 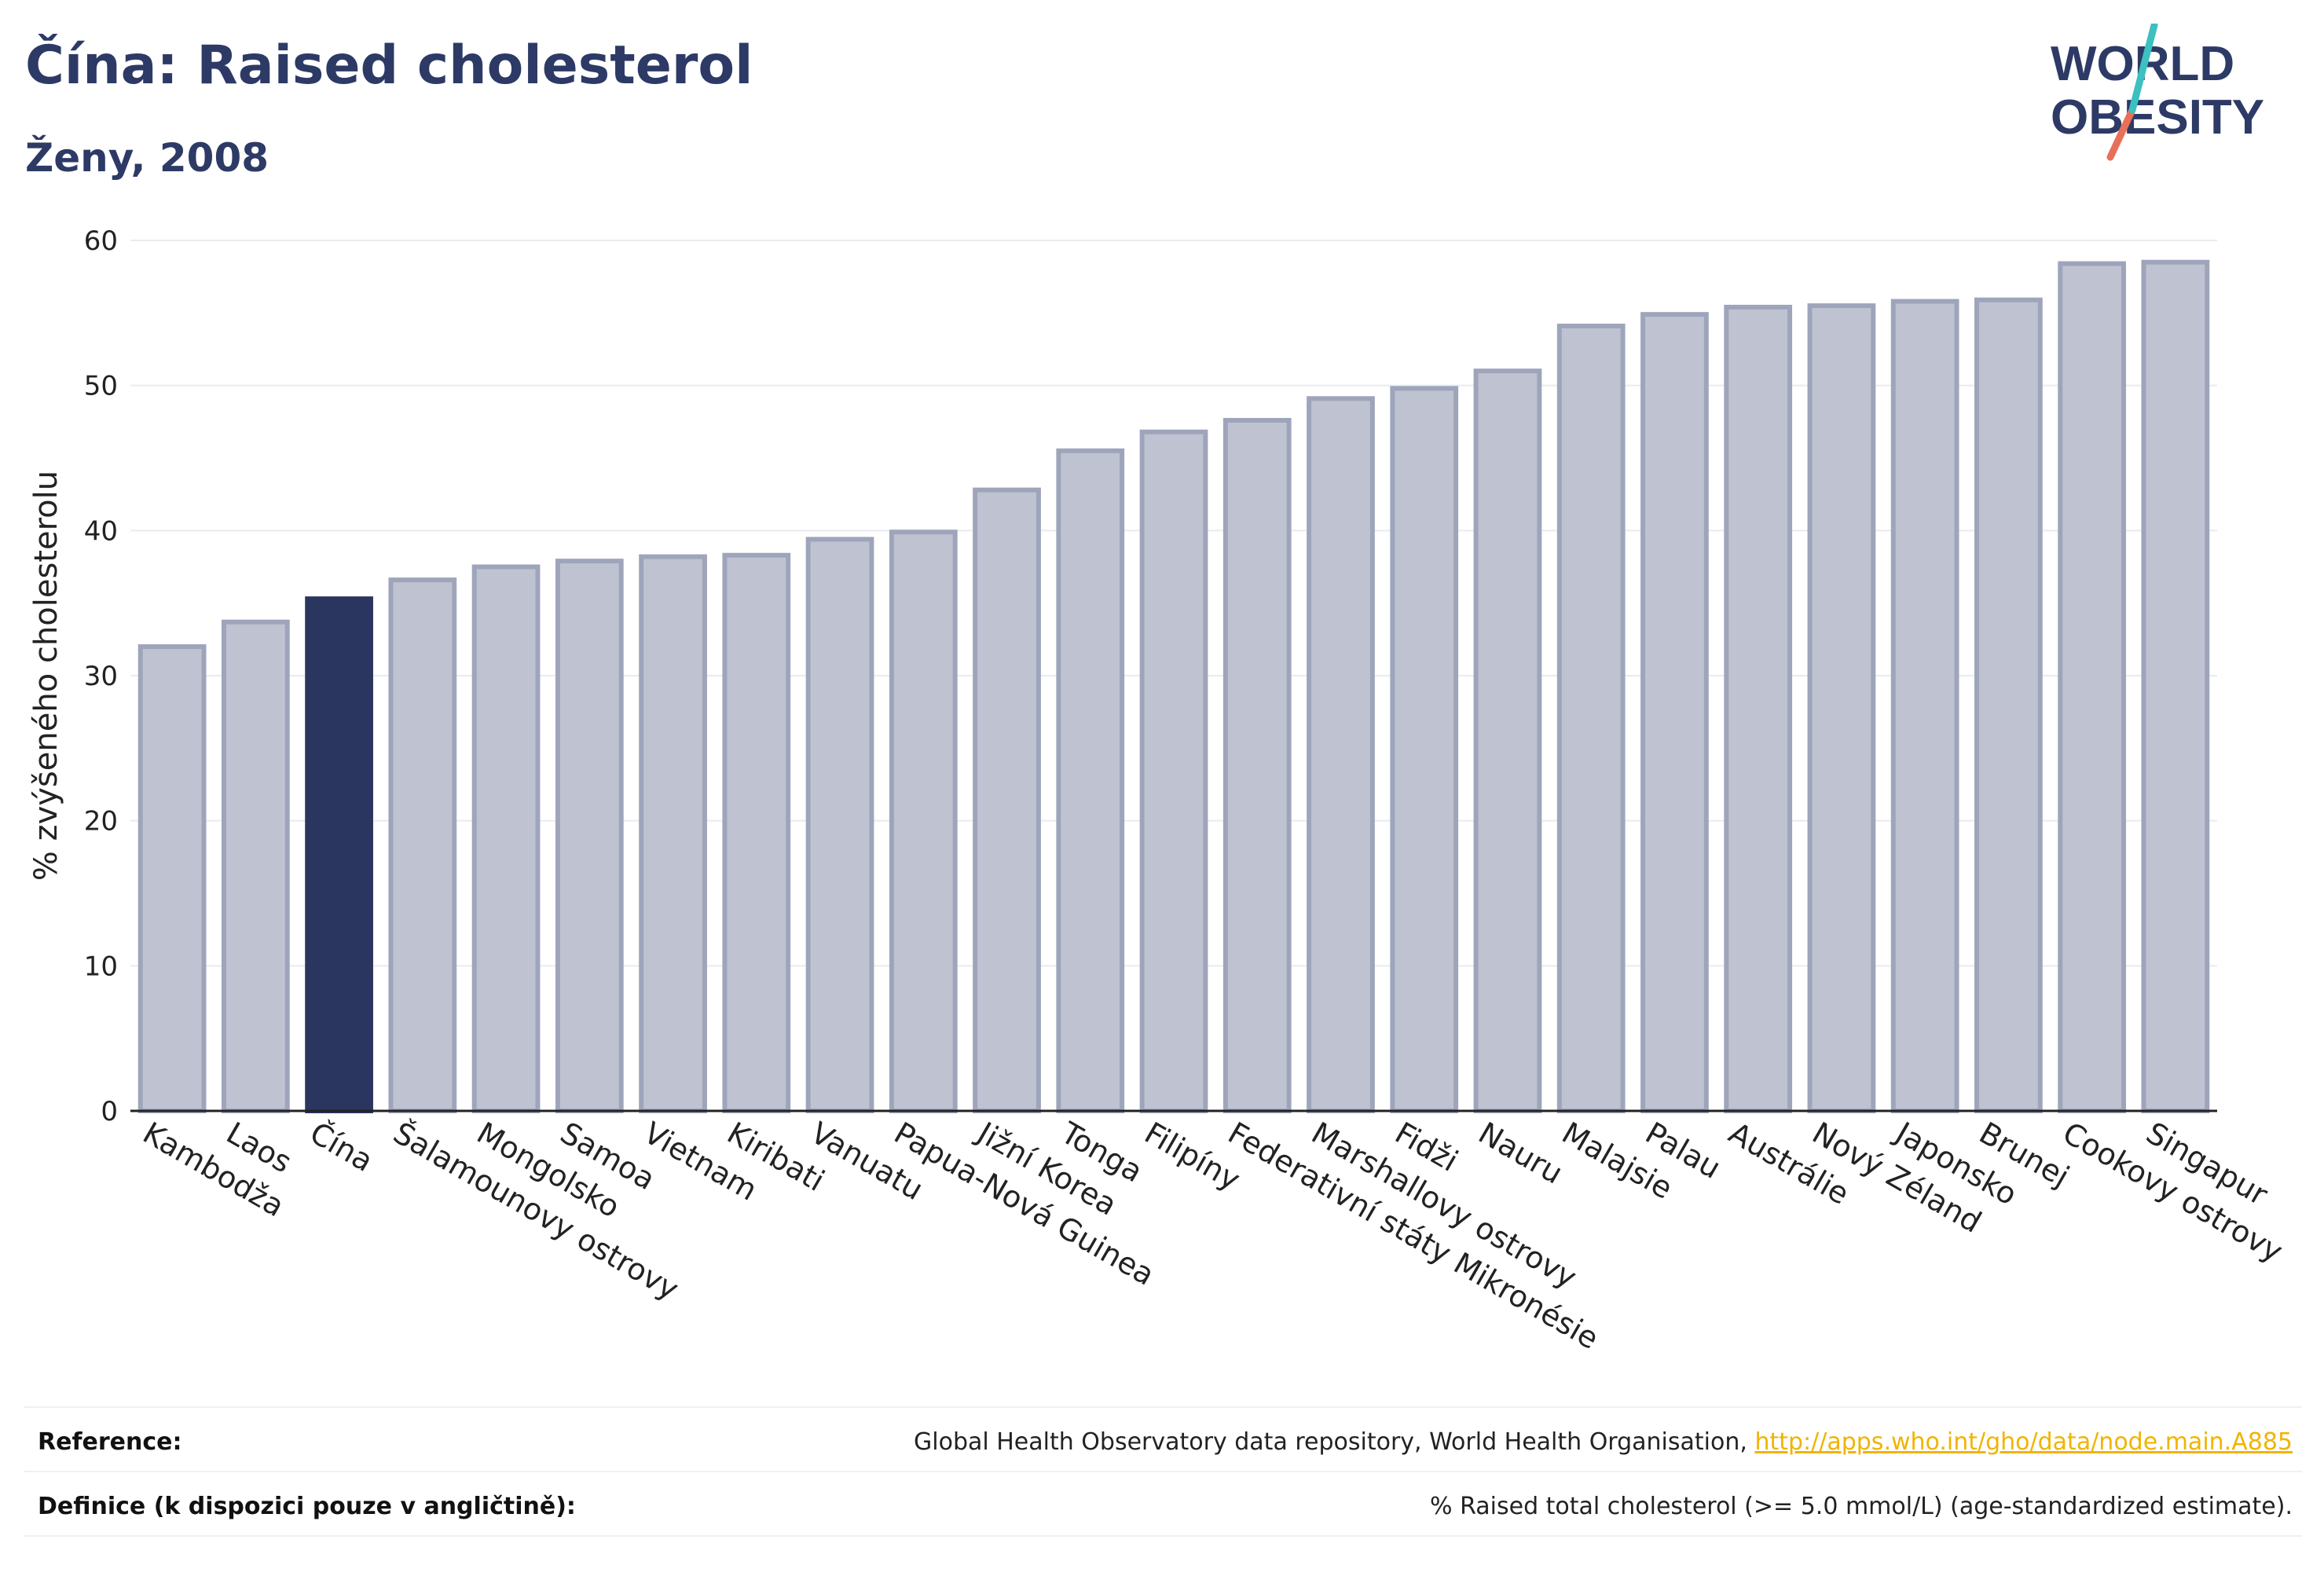 What do you see at coordinates (110, 1442) in the screenshot?
I see `reference-label: Reference:` at bounding box center [110, 1442].